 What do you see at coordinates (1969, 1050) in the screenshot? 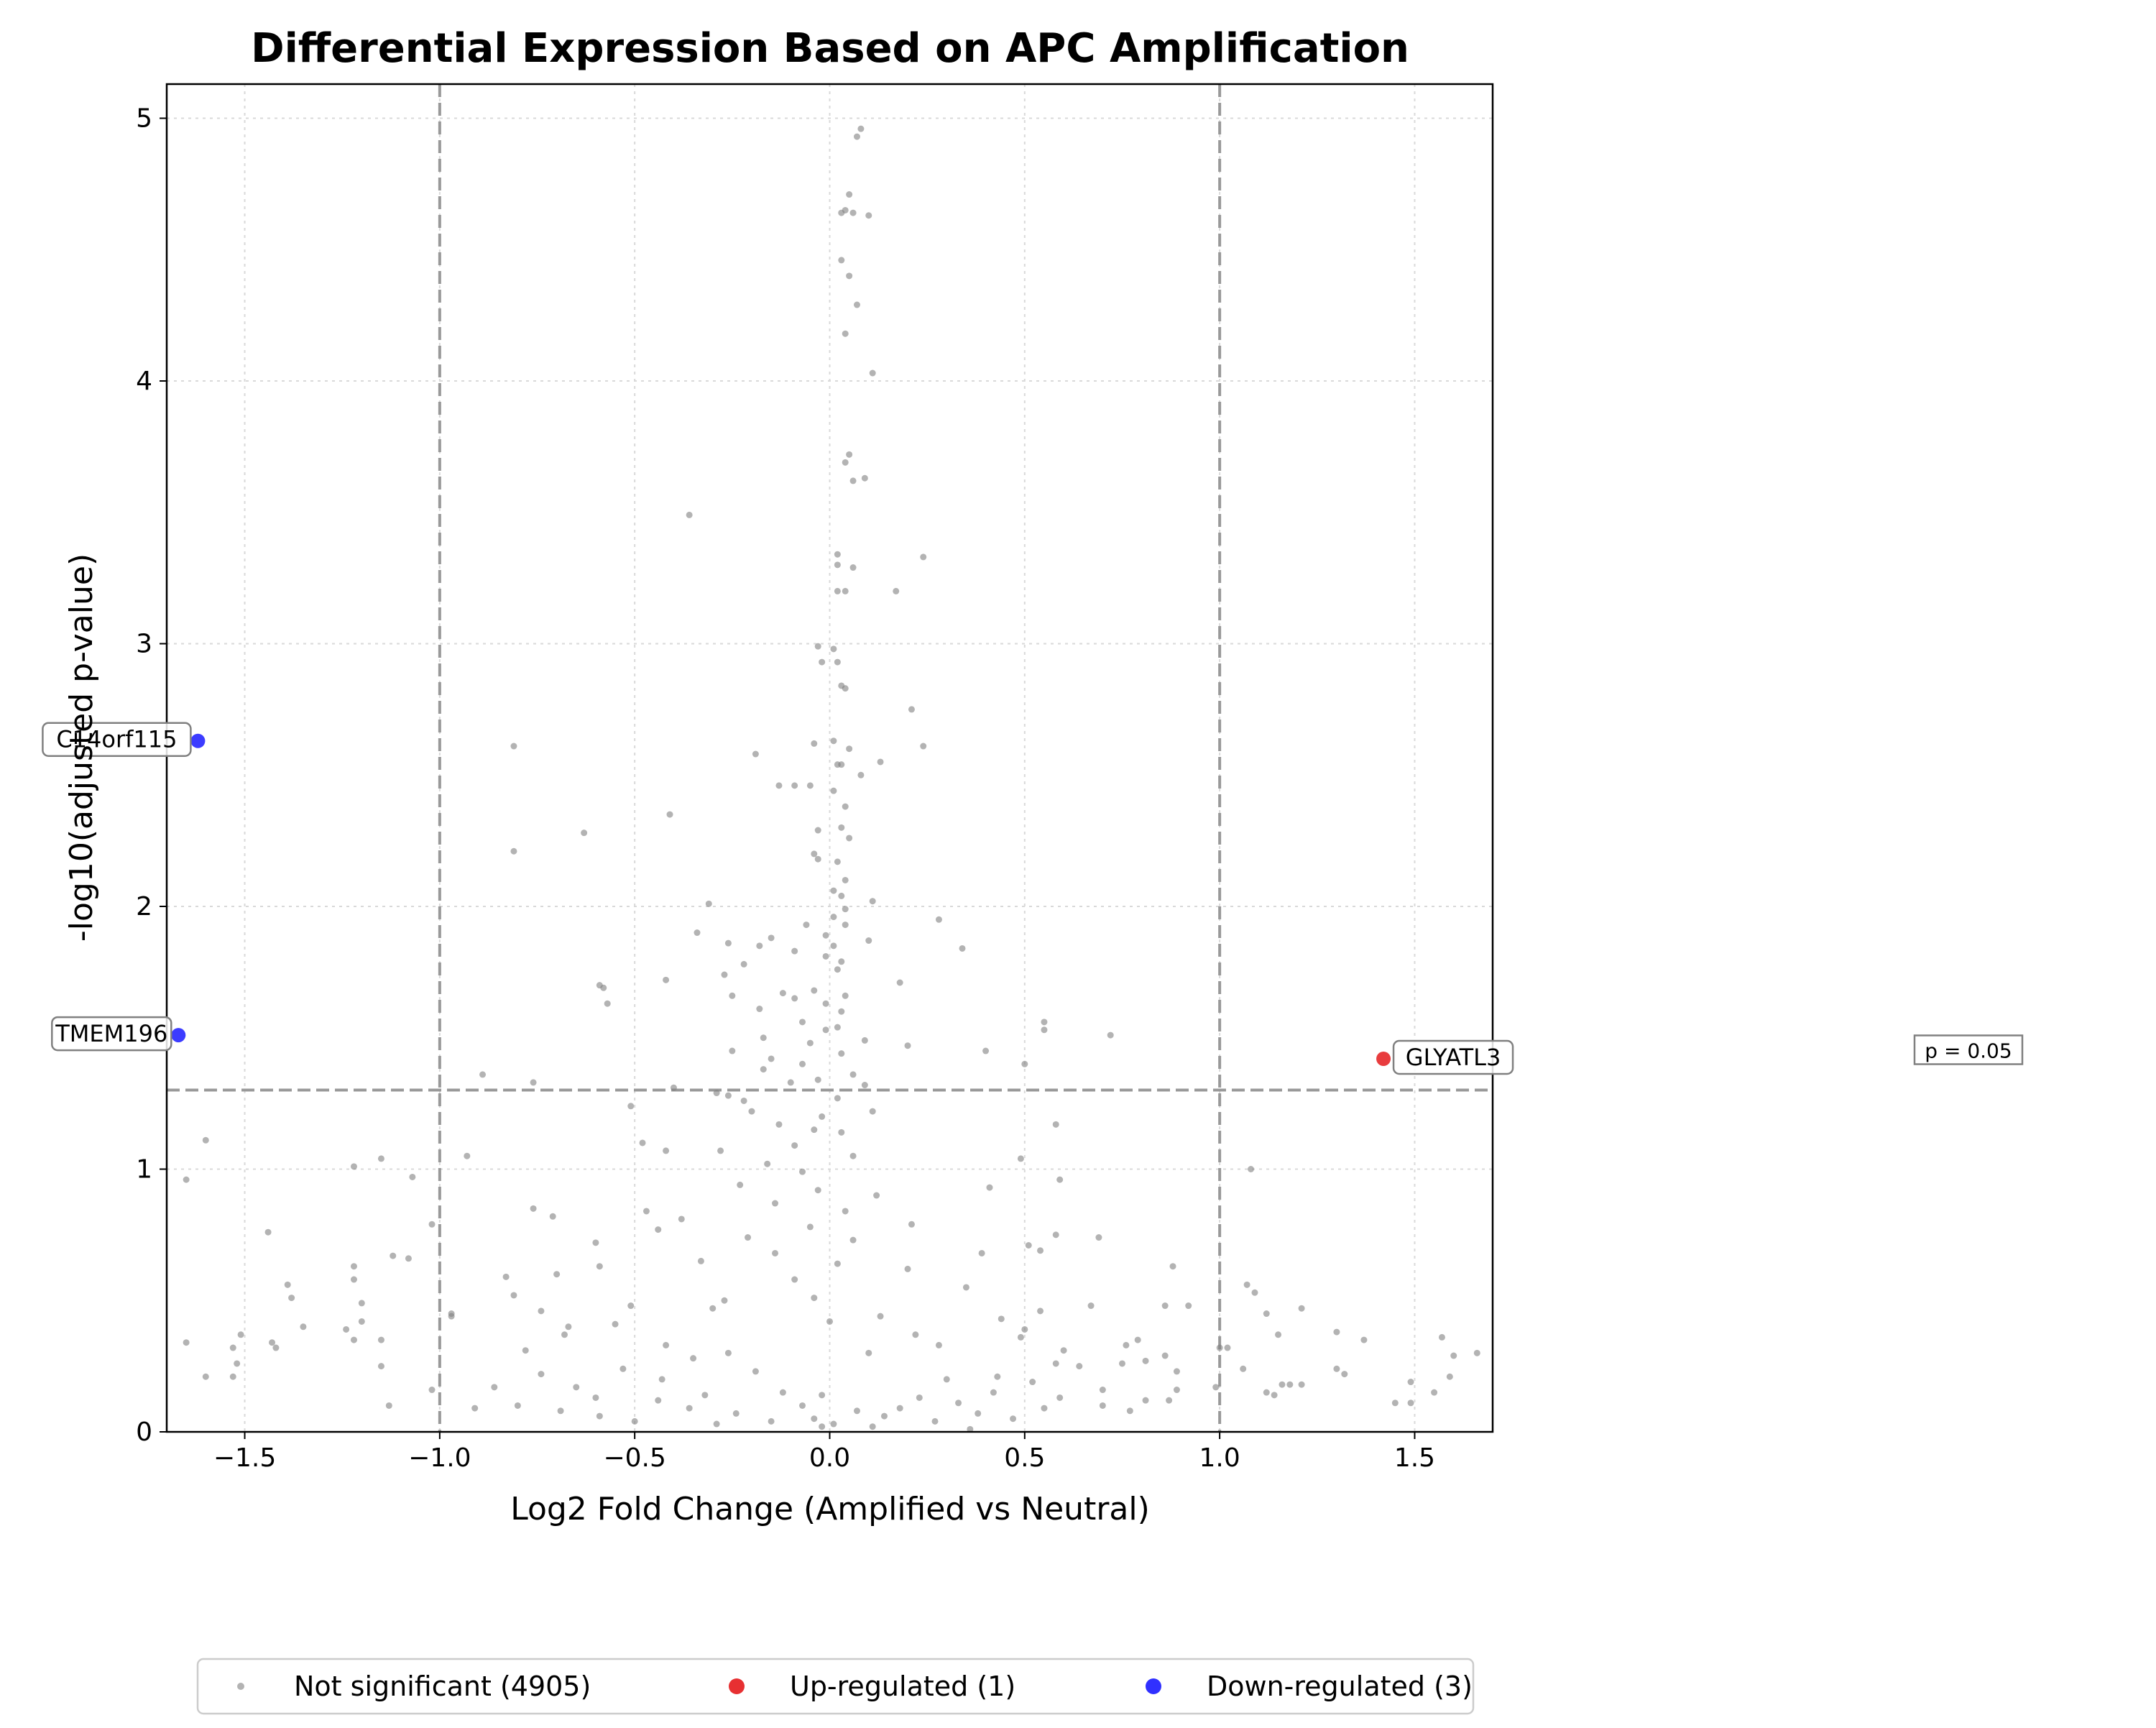
I see `pvalue-threshold-label: p = 0.05` at bounding box center [1969, 1050].